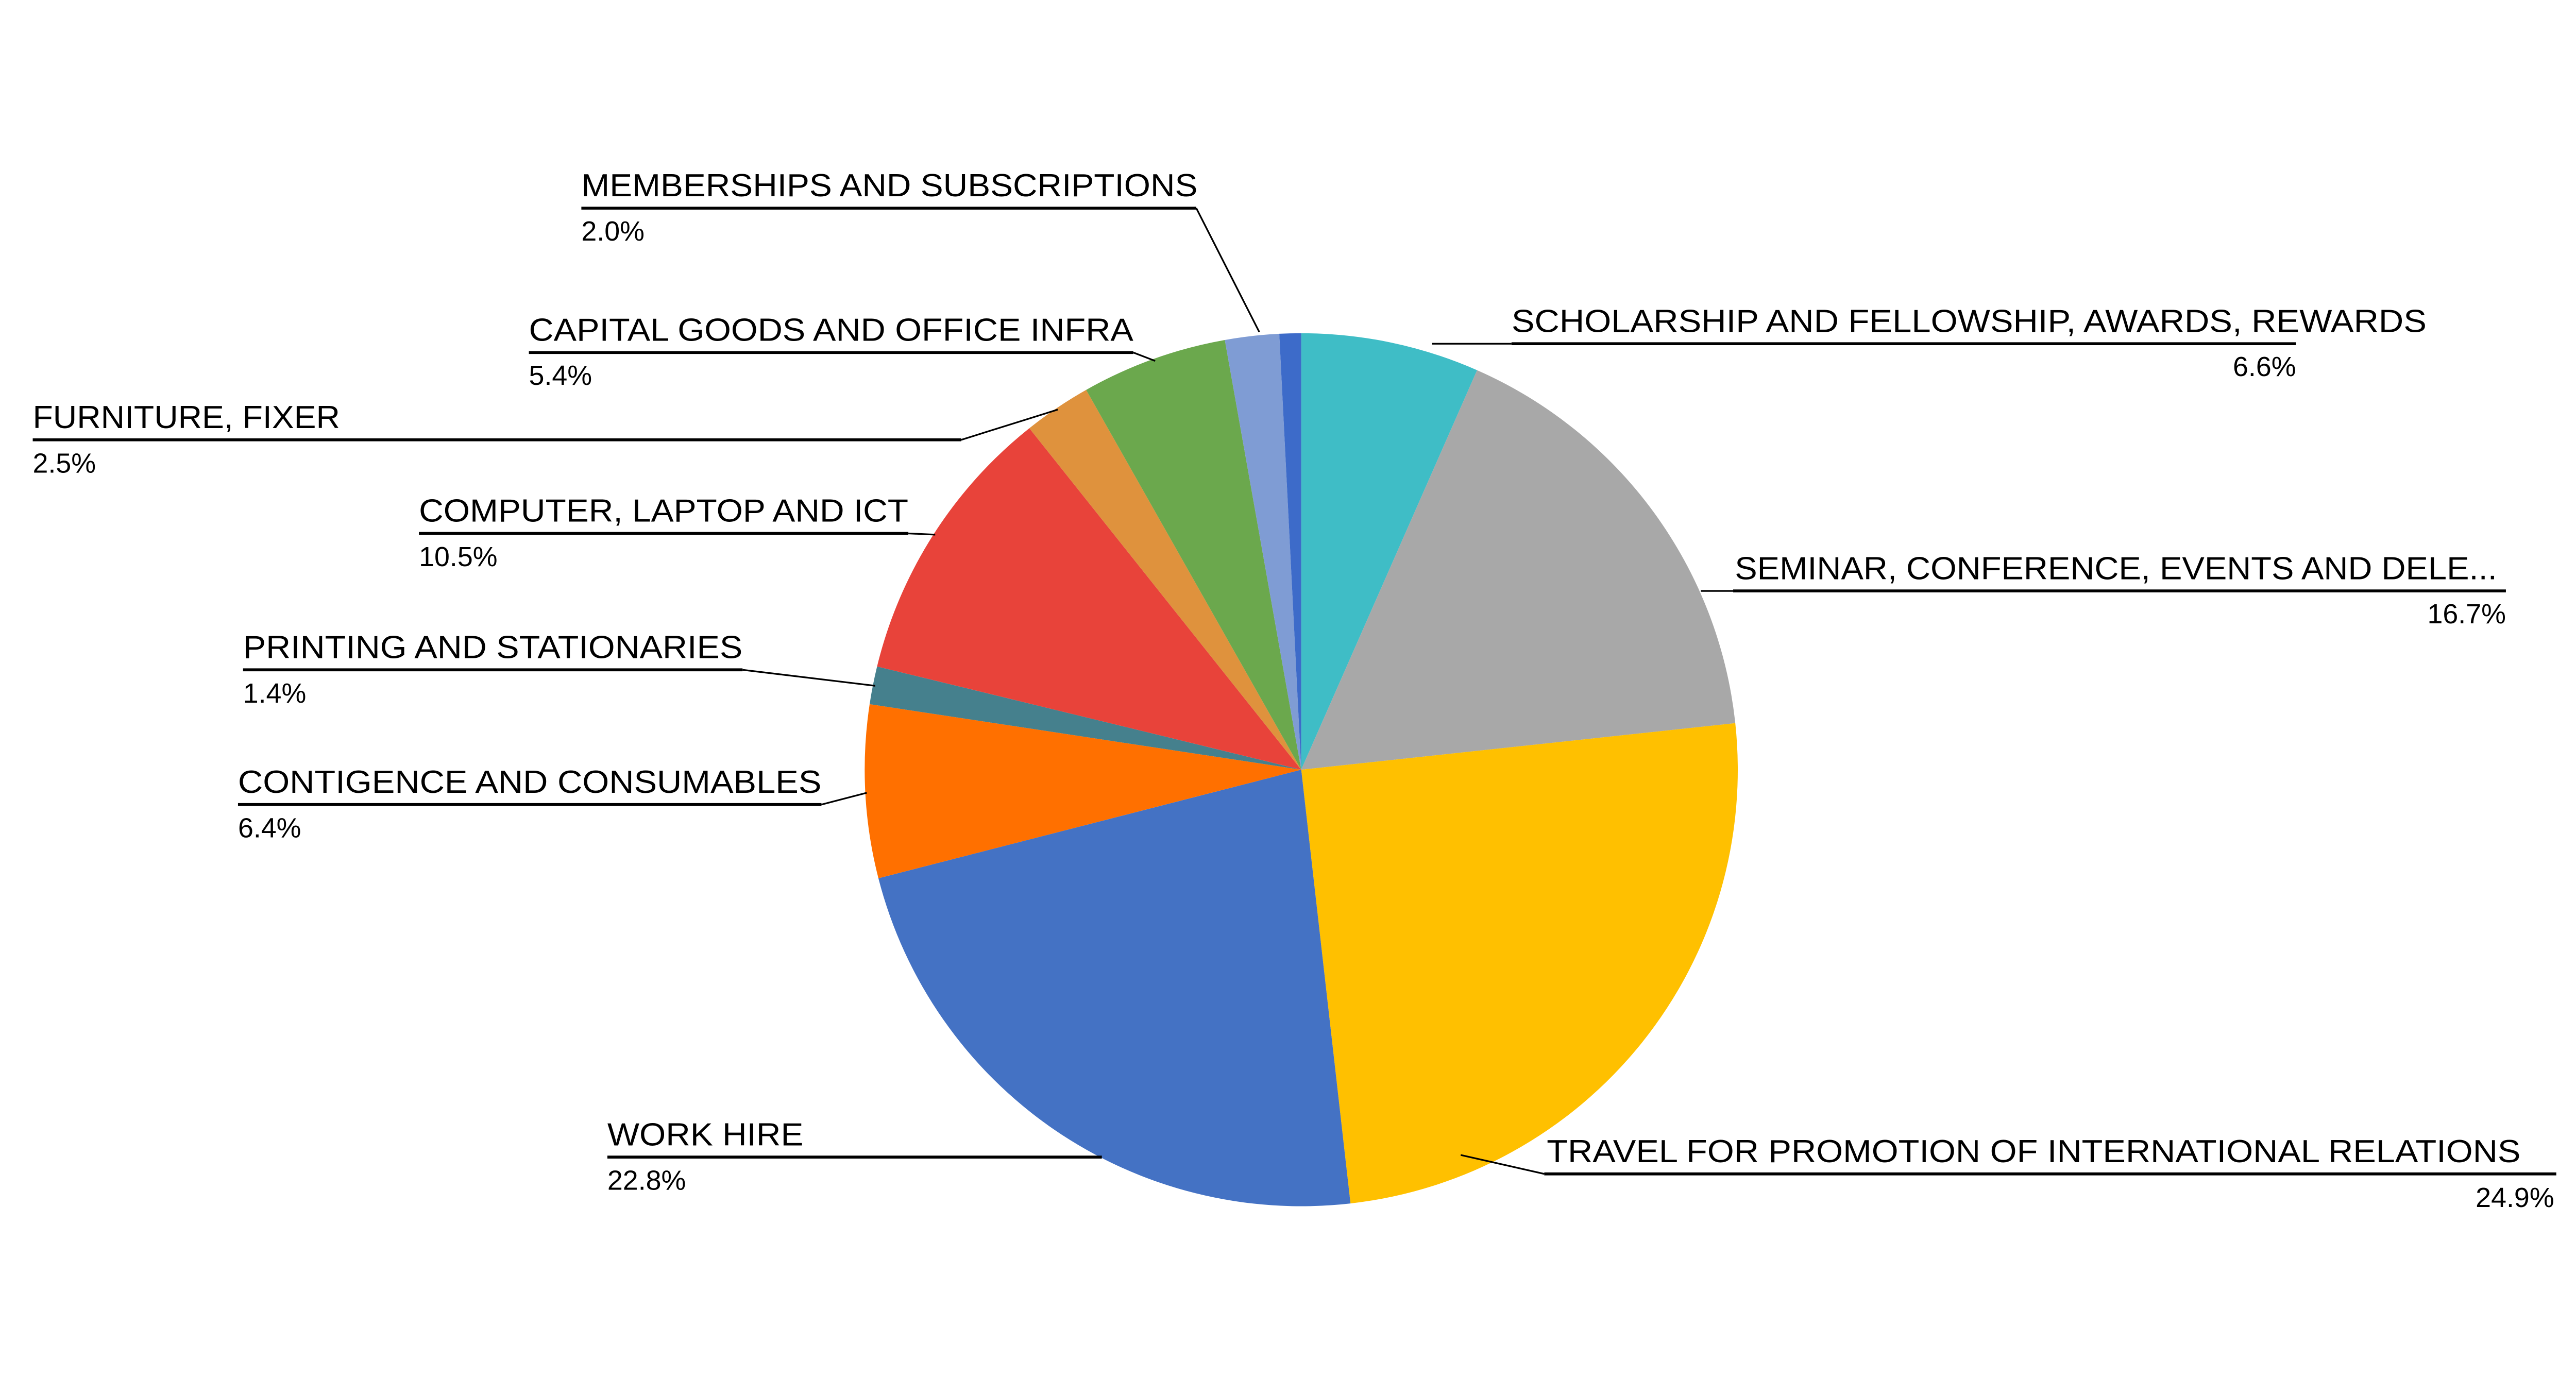 The height and width of the screenshot is (1377, 2576). What do you see at coordinates (677, 533) in the screenshot?
I see `slice-callout: COMPUTER, LAPTOP AND ICT 10.5%` at bounding box center [677, 533].